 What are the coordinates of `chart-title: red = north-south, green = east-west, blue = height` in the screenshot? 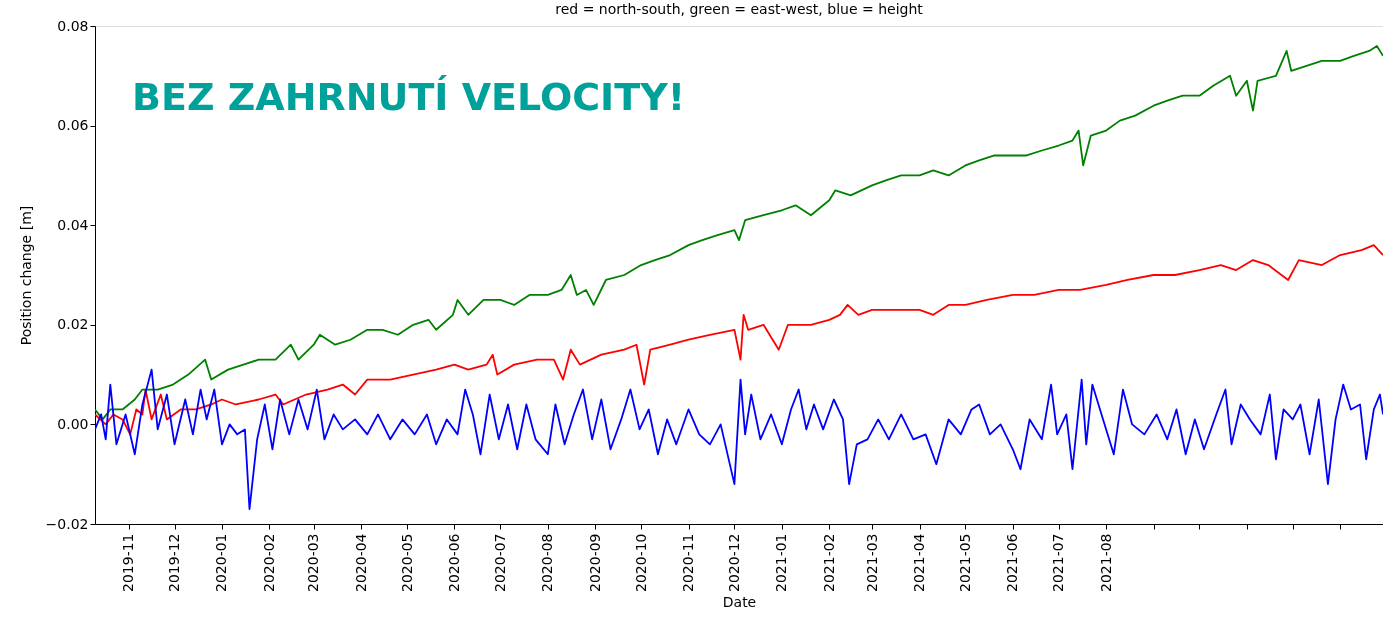 It's located at (739, 9).